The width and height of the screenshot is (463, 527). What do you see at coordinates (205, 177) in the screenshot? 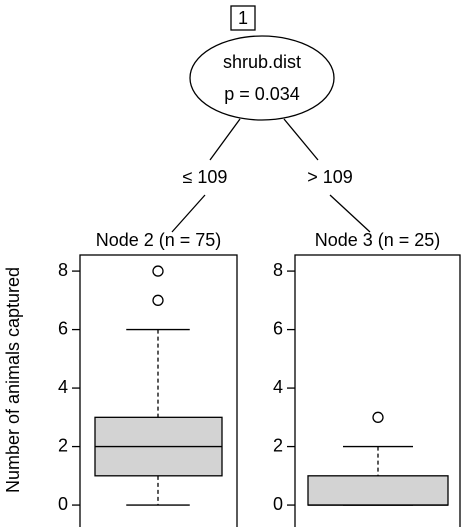
I see `edge-label: ≤ 109` at bounding box center [205, 177].